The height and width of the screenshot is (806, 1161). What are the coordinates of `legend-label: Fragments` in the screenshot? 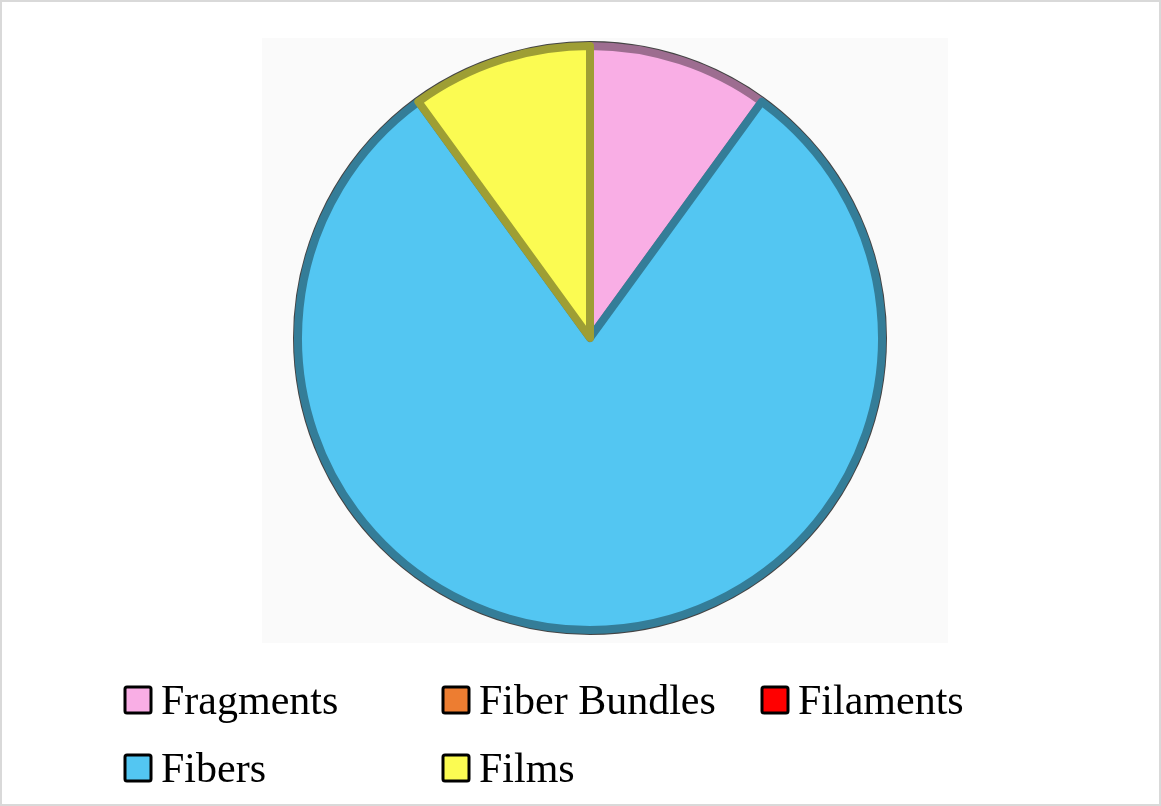 It's located at (250, 700).